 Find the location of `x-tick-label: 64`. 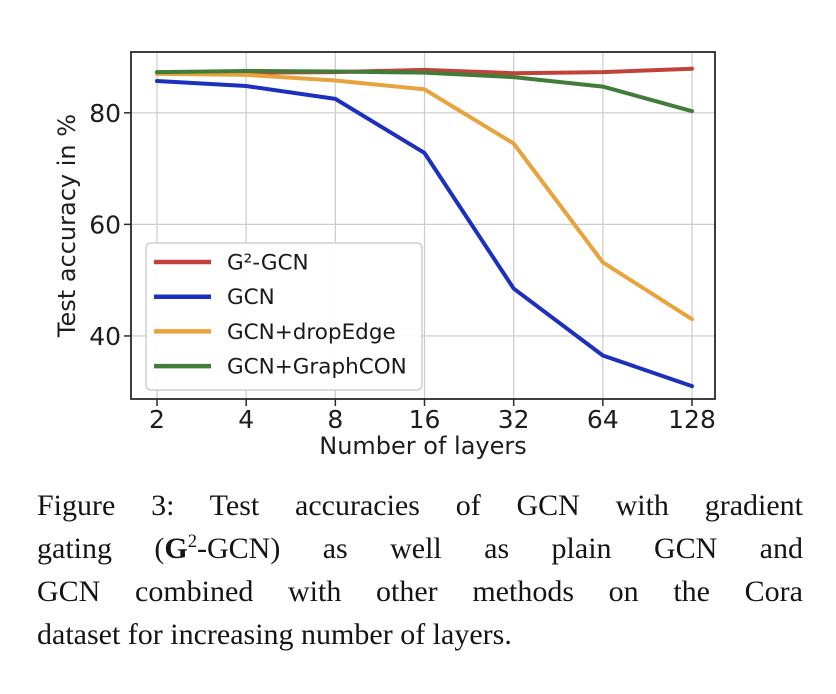

x-tick-label: 64 is located at coordinates (603, 419).